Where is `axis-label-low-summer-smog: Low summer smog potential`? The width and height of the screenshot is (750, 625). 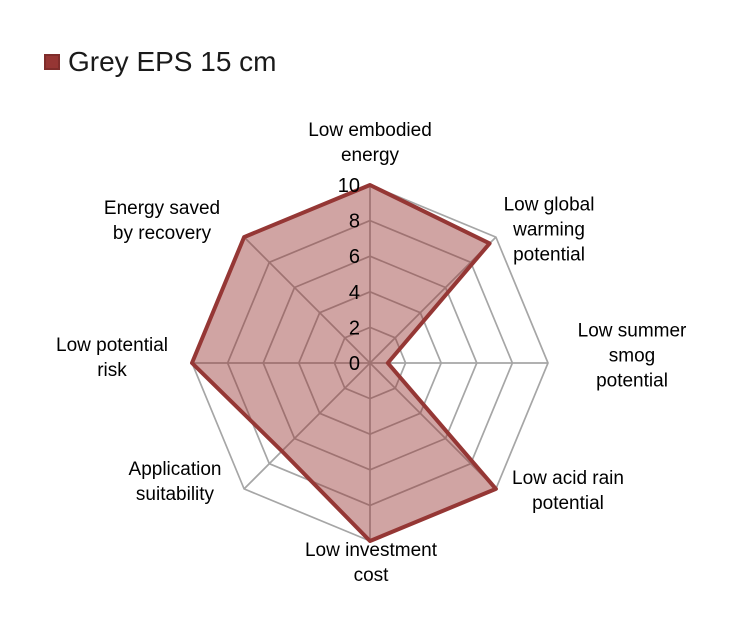 axis-label-low-summer-smog: Low summer smog potential is located at coordinates (632, 356).